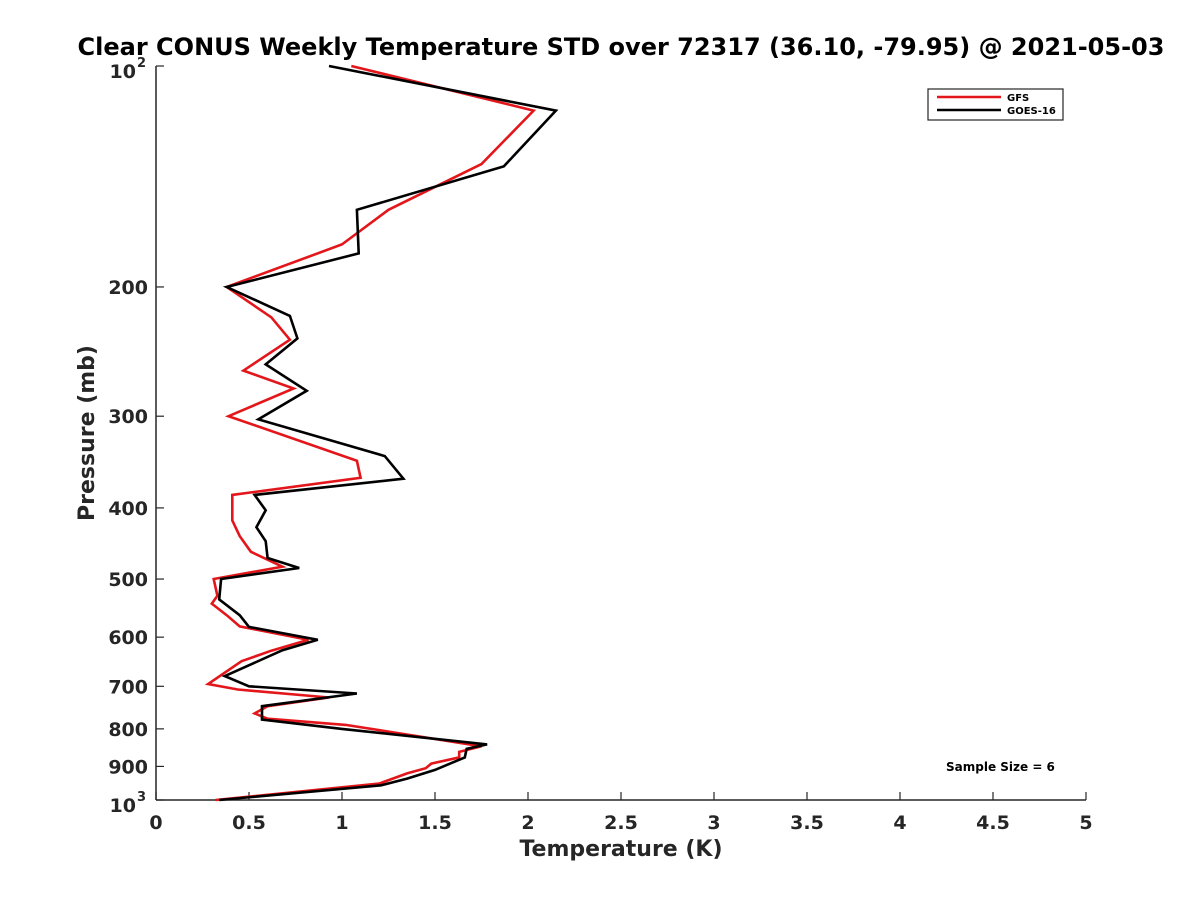 The width and height of the screenshot is (1200, 900). Describe the element at coordinates (899, 823) in the screenshot. I see `x-tick-label: 4` at that location.